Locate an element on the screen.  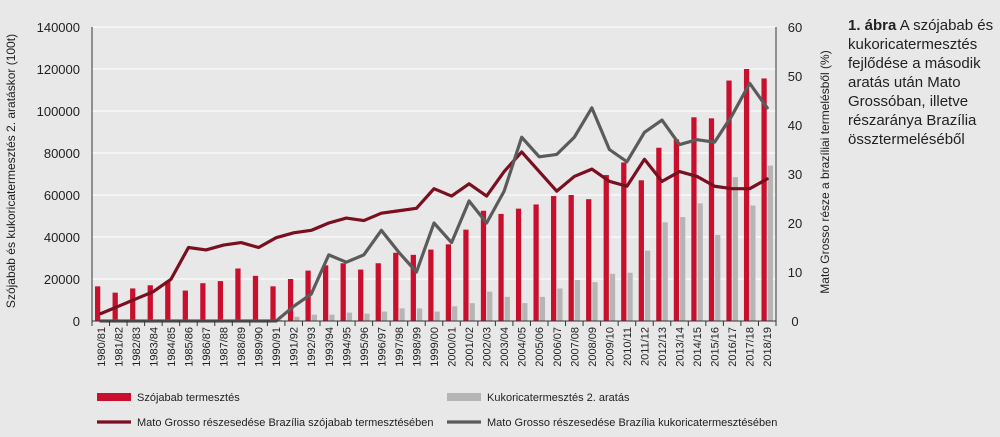
left-axis-ticks: 0 20000 40000 60000 80000 100000 120000 140000 is located at coordinates (58, 174).